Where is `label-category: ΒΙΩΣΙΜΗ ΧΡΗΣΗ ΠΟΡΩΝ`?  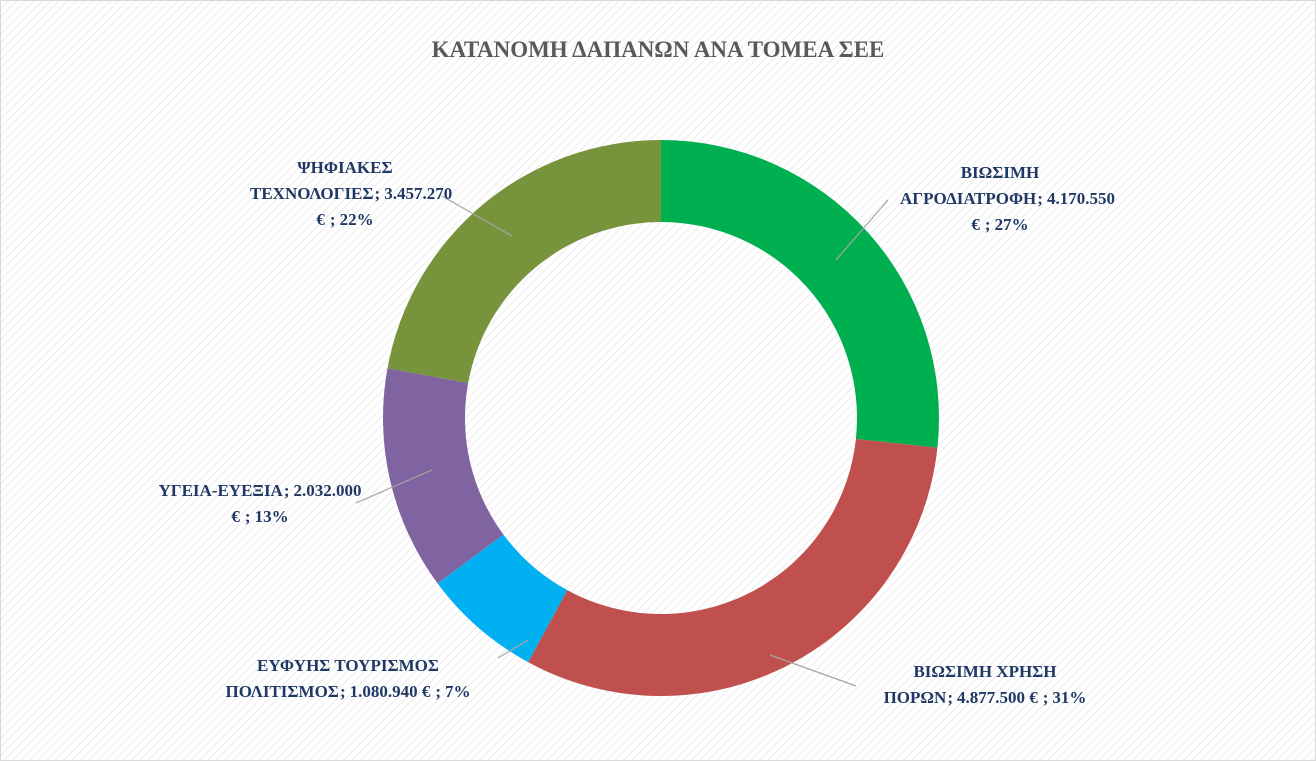 label-category: ΒΙΩΣΙΜΗ ΧΡΗΣΗ ΠΟΡΩΝ is located at coordinates (970, 684).